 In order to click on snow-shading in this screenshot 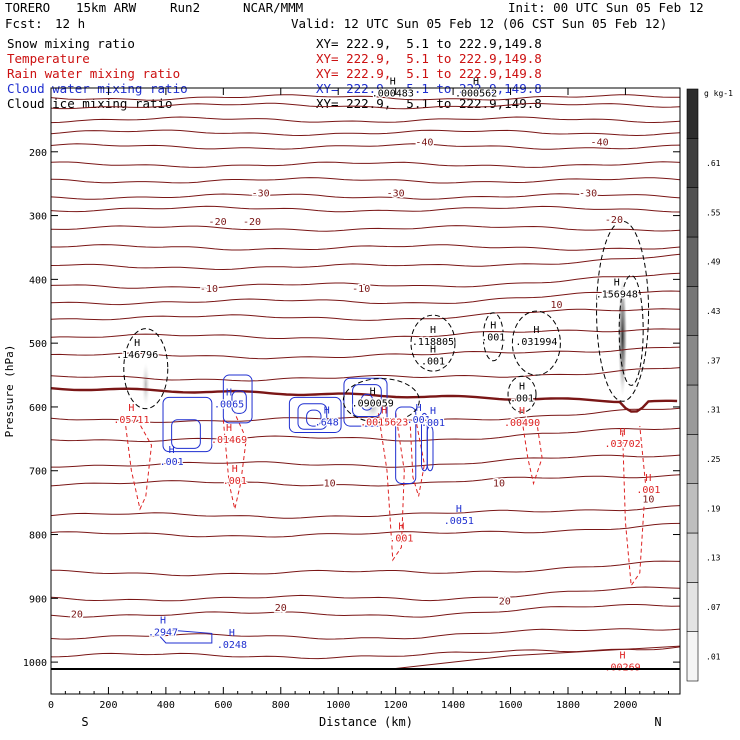, I will do `click(372, 406)`.